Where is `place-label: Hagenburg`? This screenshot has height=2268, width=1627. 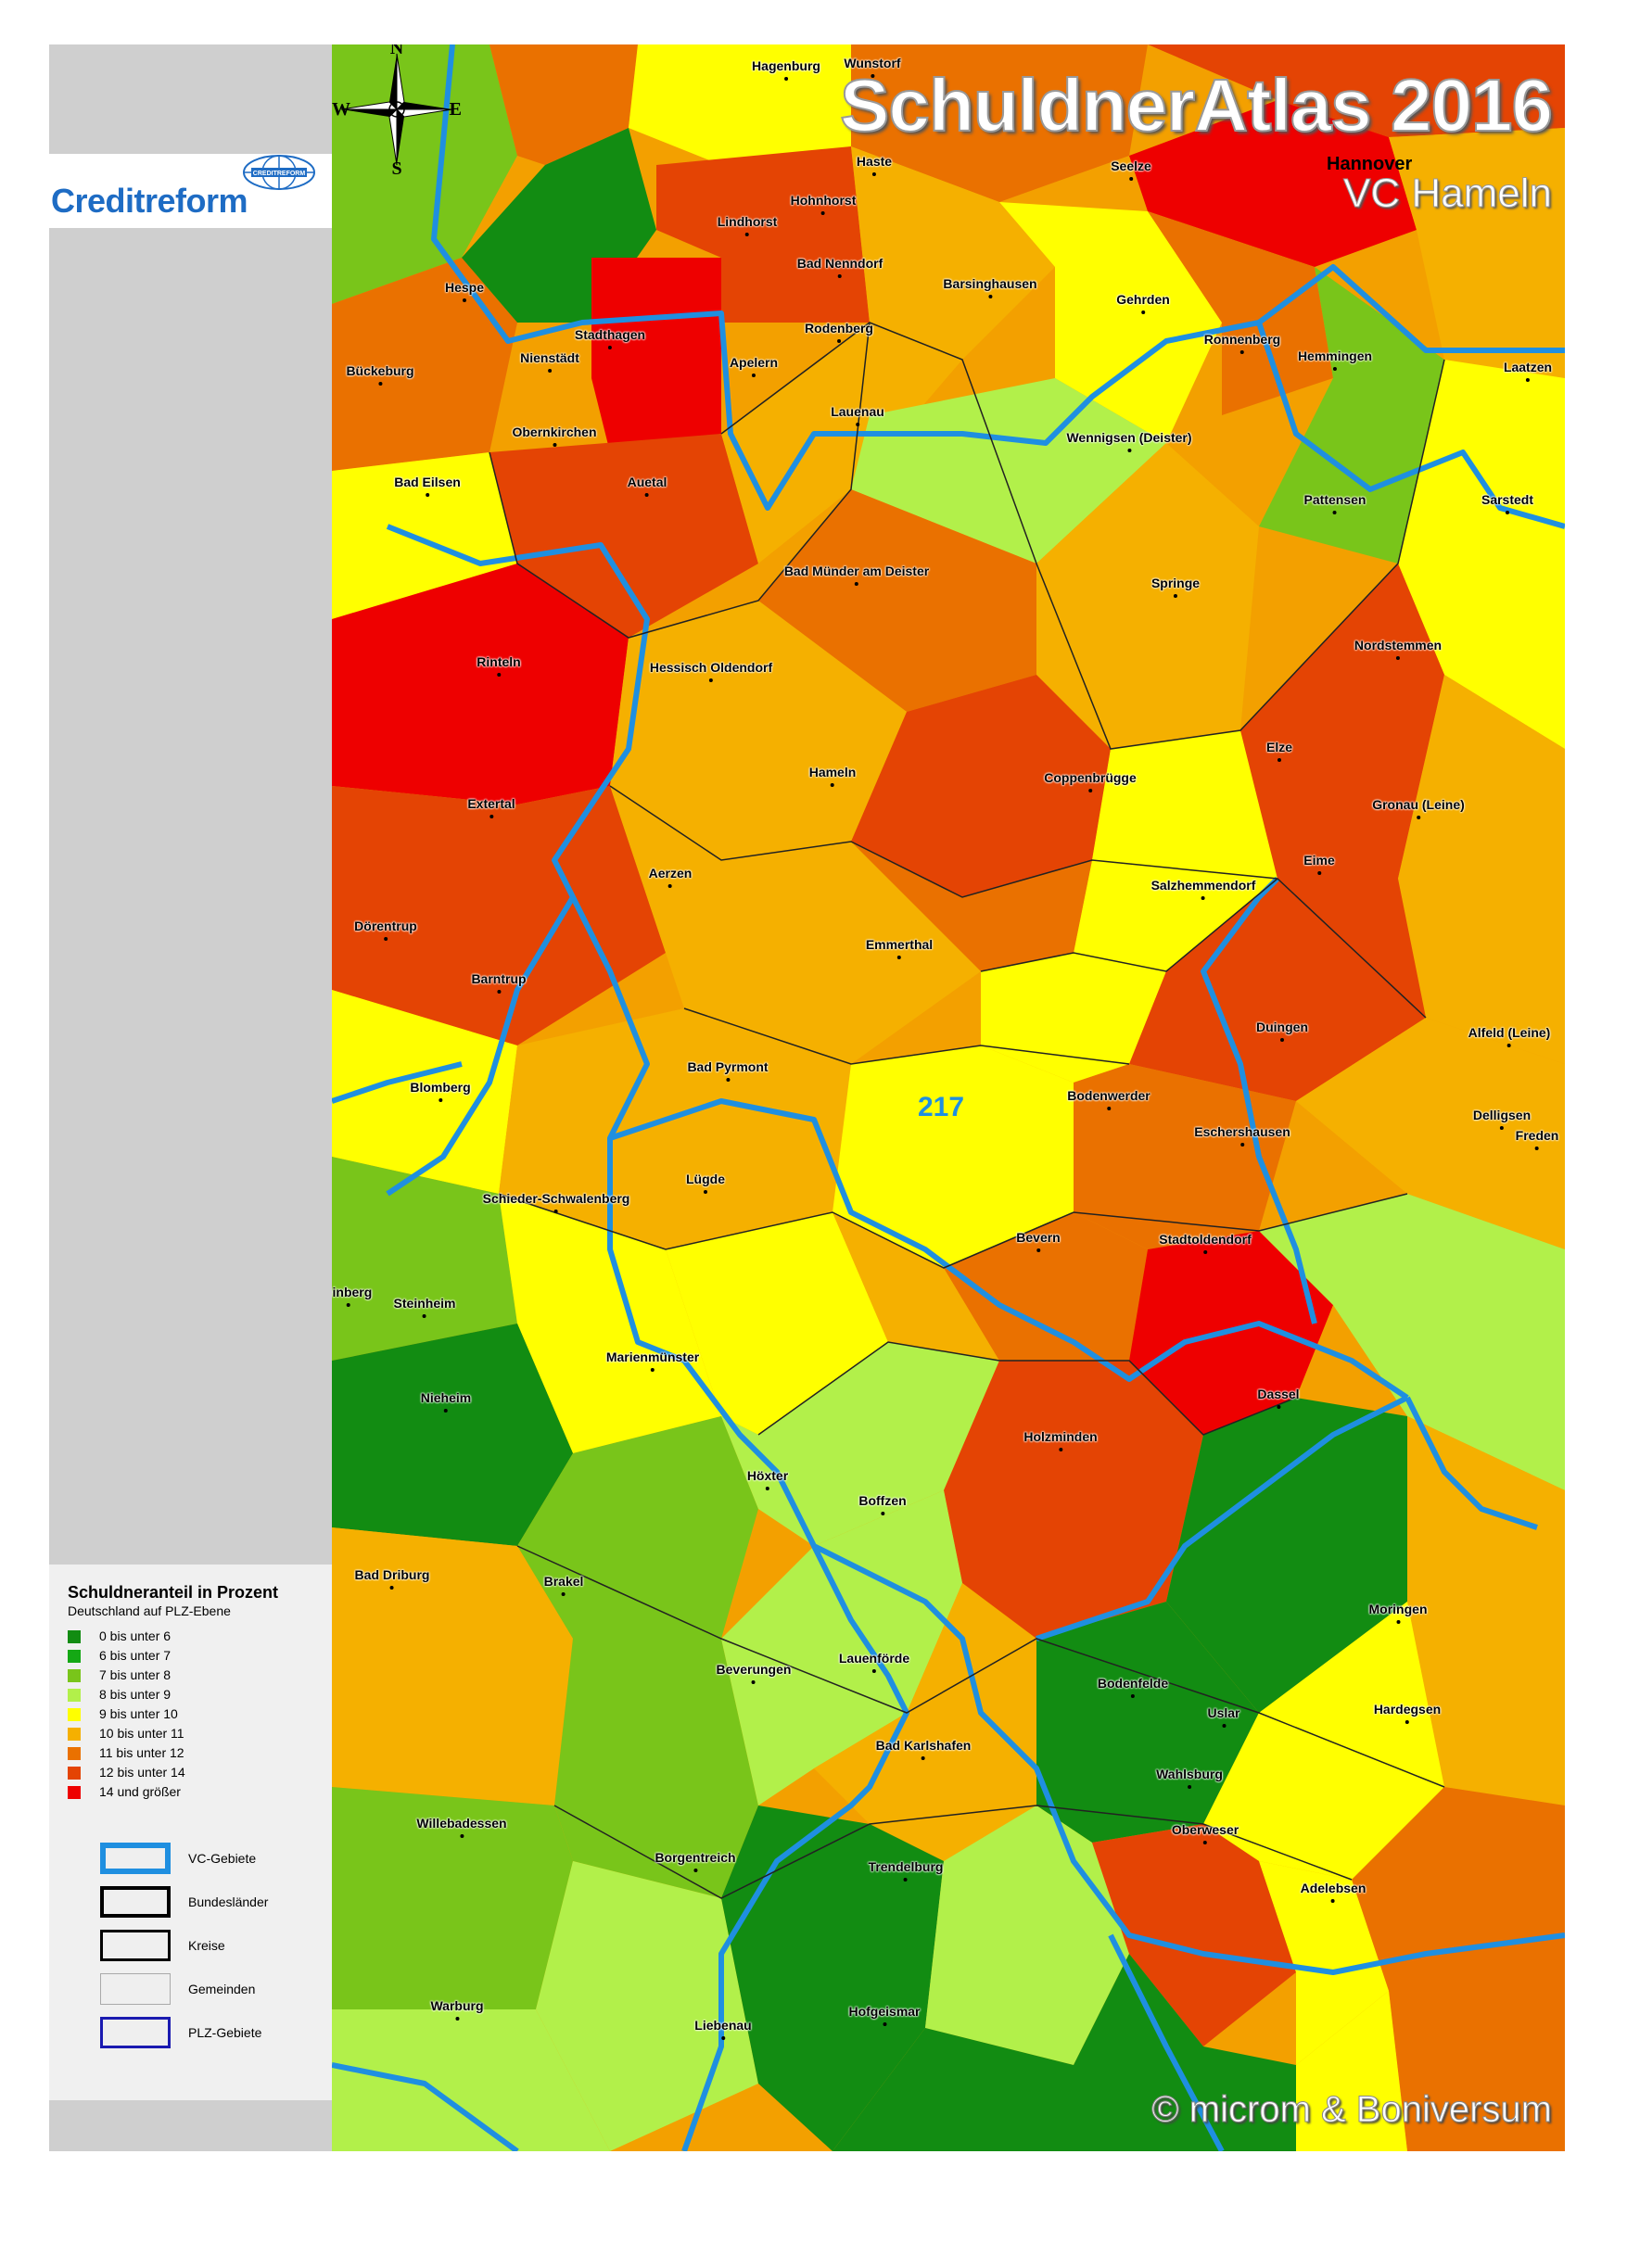 place-label: Hagenburg is located at coordinates (786, 69).